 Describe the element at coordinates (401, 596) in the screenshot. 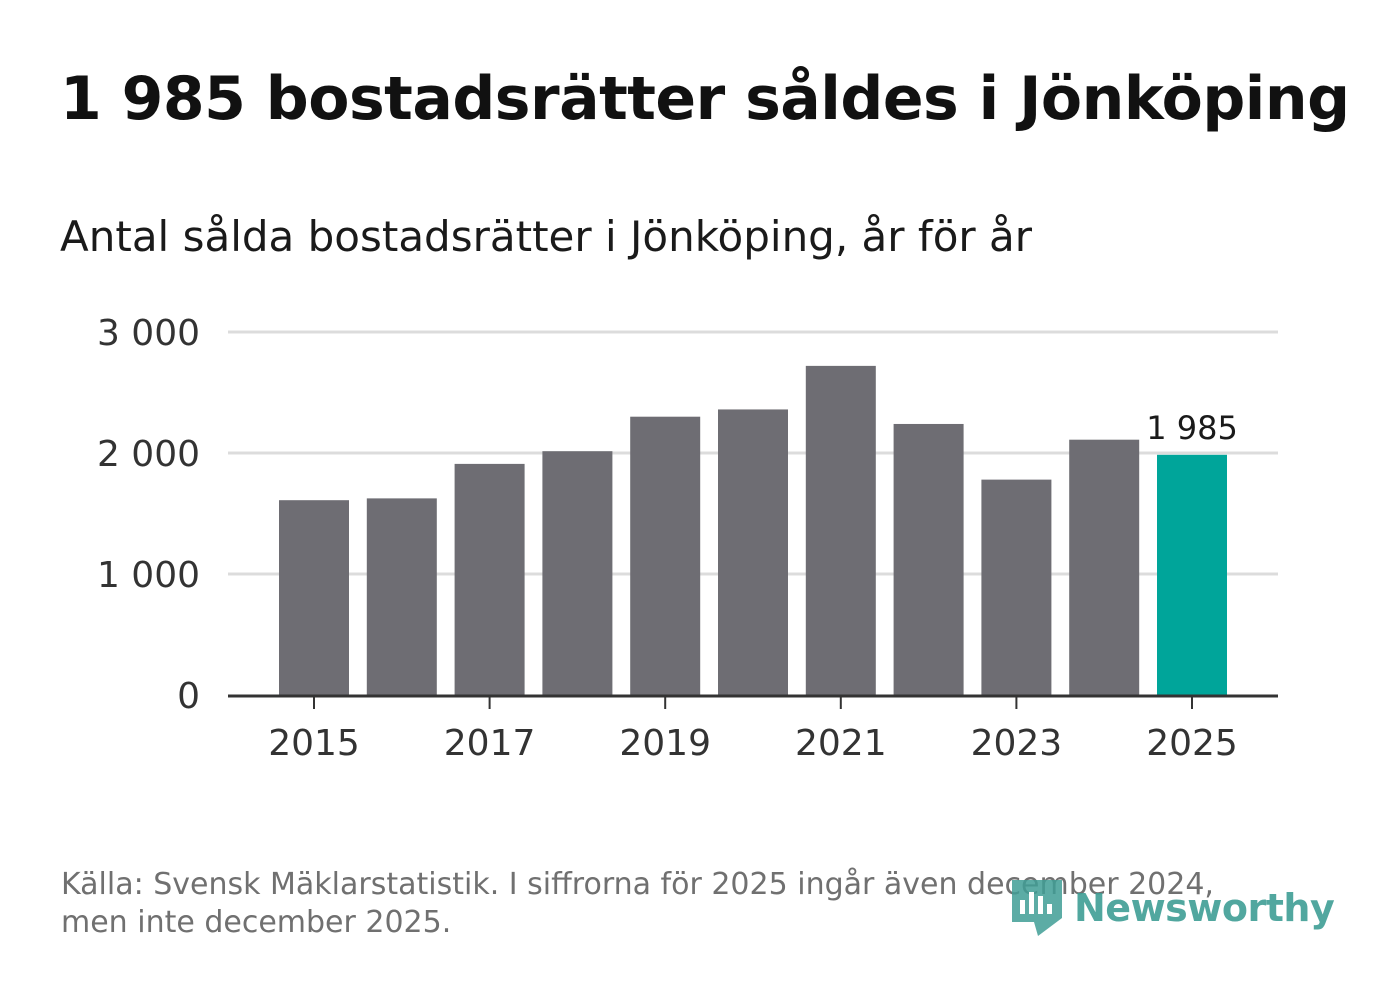

I see `bar-2016` at that location.